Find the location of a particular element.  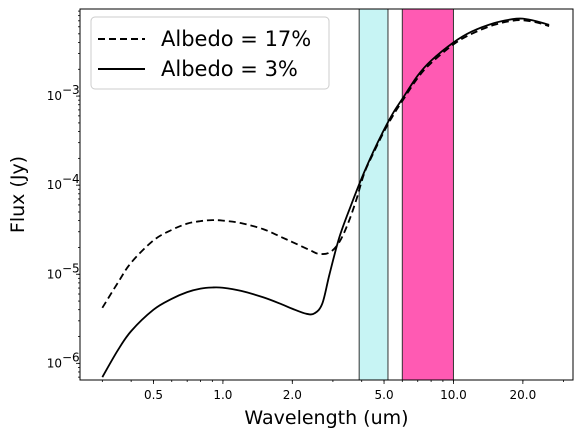

y-tick-exponent-text: −3 is located at coordinates (71, 90).